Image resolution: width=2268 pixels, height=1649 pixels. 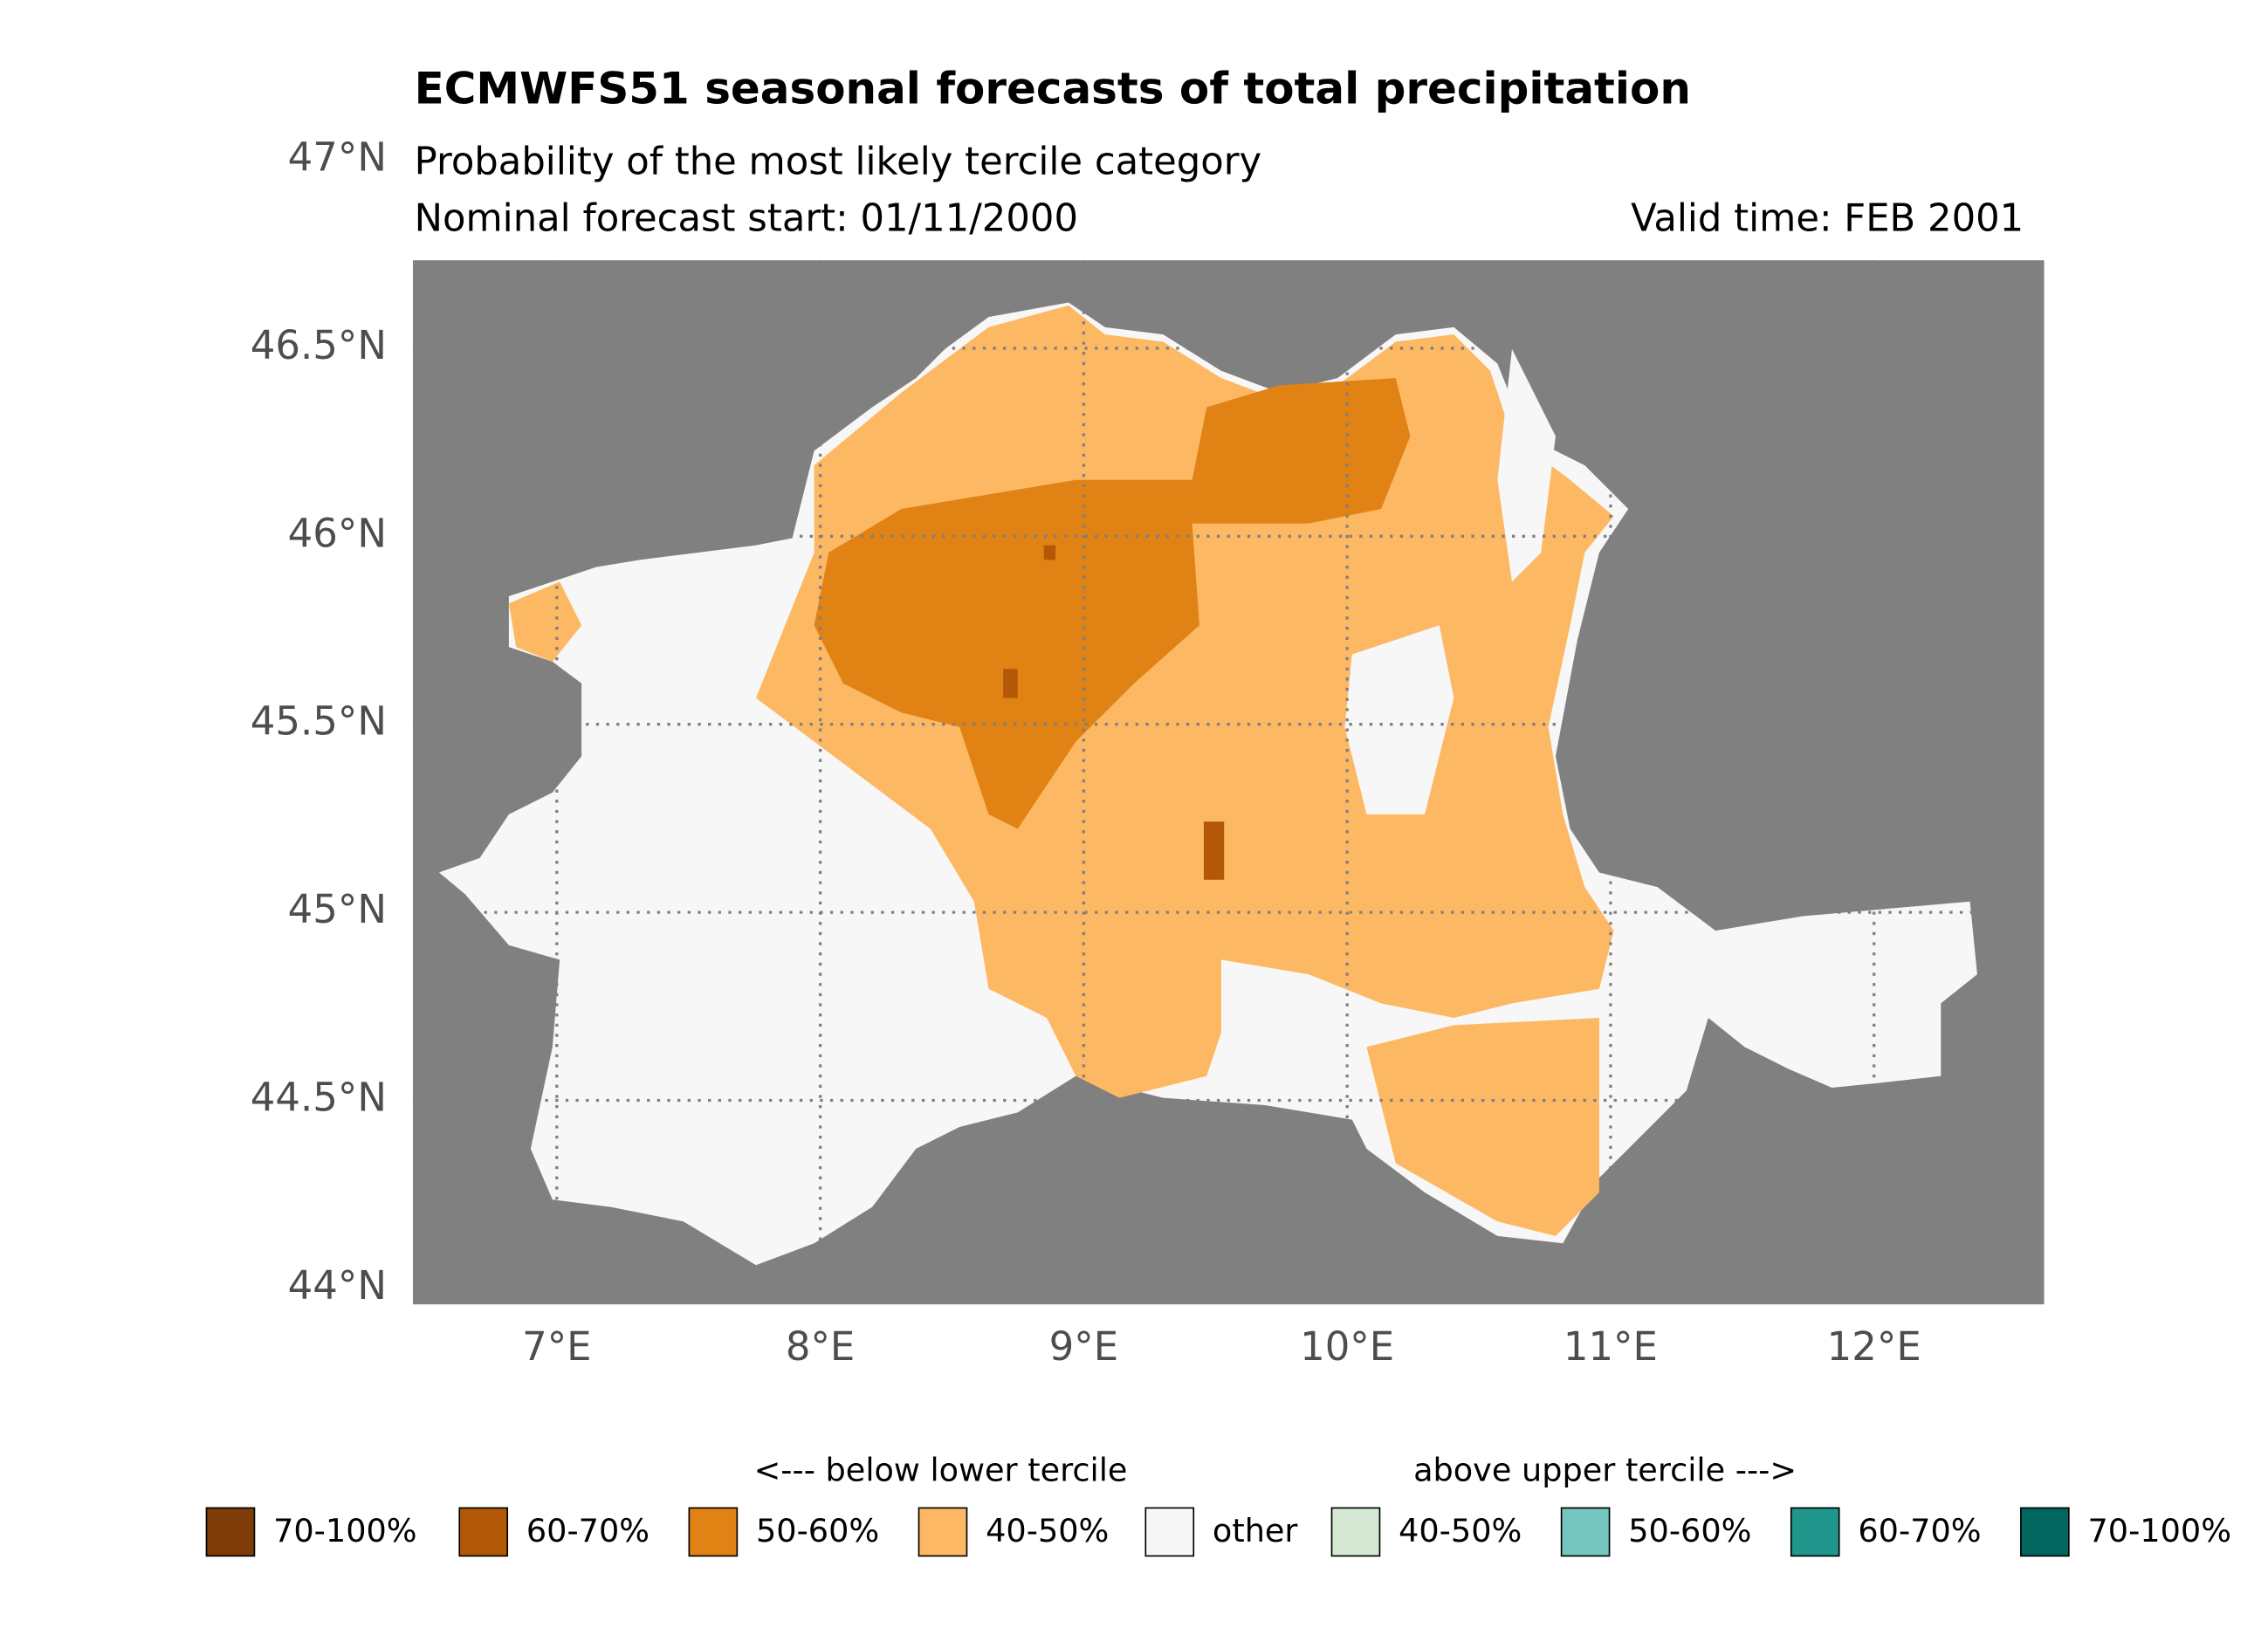 What do you see at coordinates (1256, 1530) in the screenshot?
I see `legend-label: other` at bounding box center [1256, 1530].